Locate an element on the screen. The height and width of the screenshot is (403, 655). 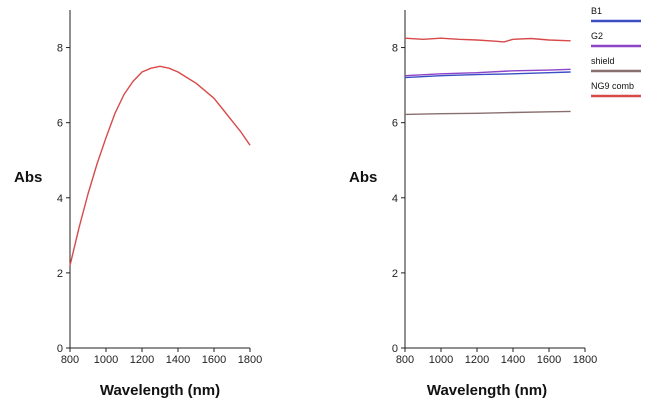
legend-label: shield is located at coordinates (603, 61).